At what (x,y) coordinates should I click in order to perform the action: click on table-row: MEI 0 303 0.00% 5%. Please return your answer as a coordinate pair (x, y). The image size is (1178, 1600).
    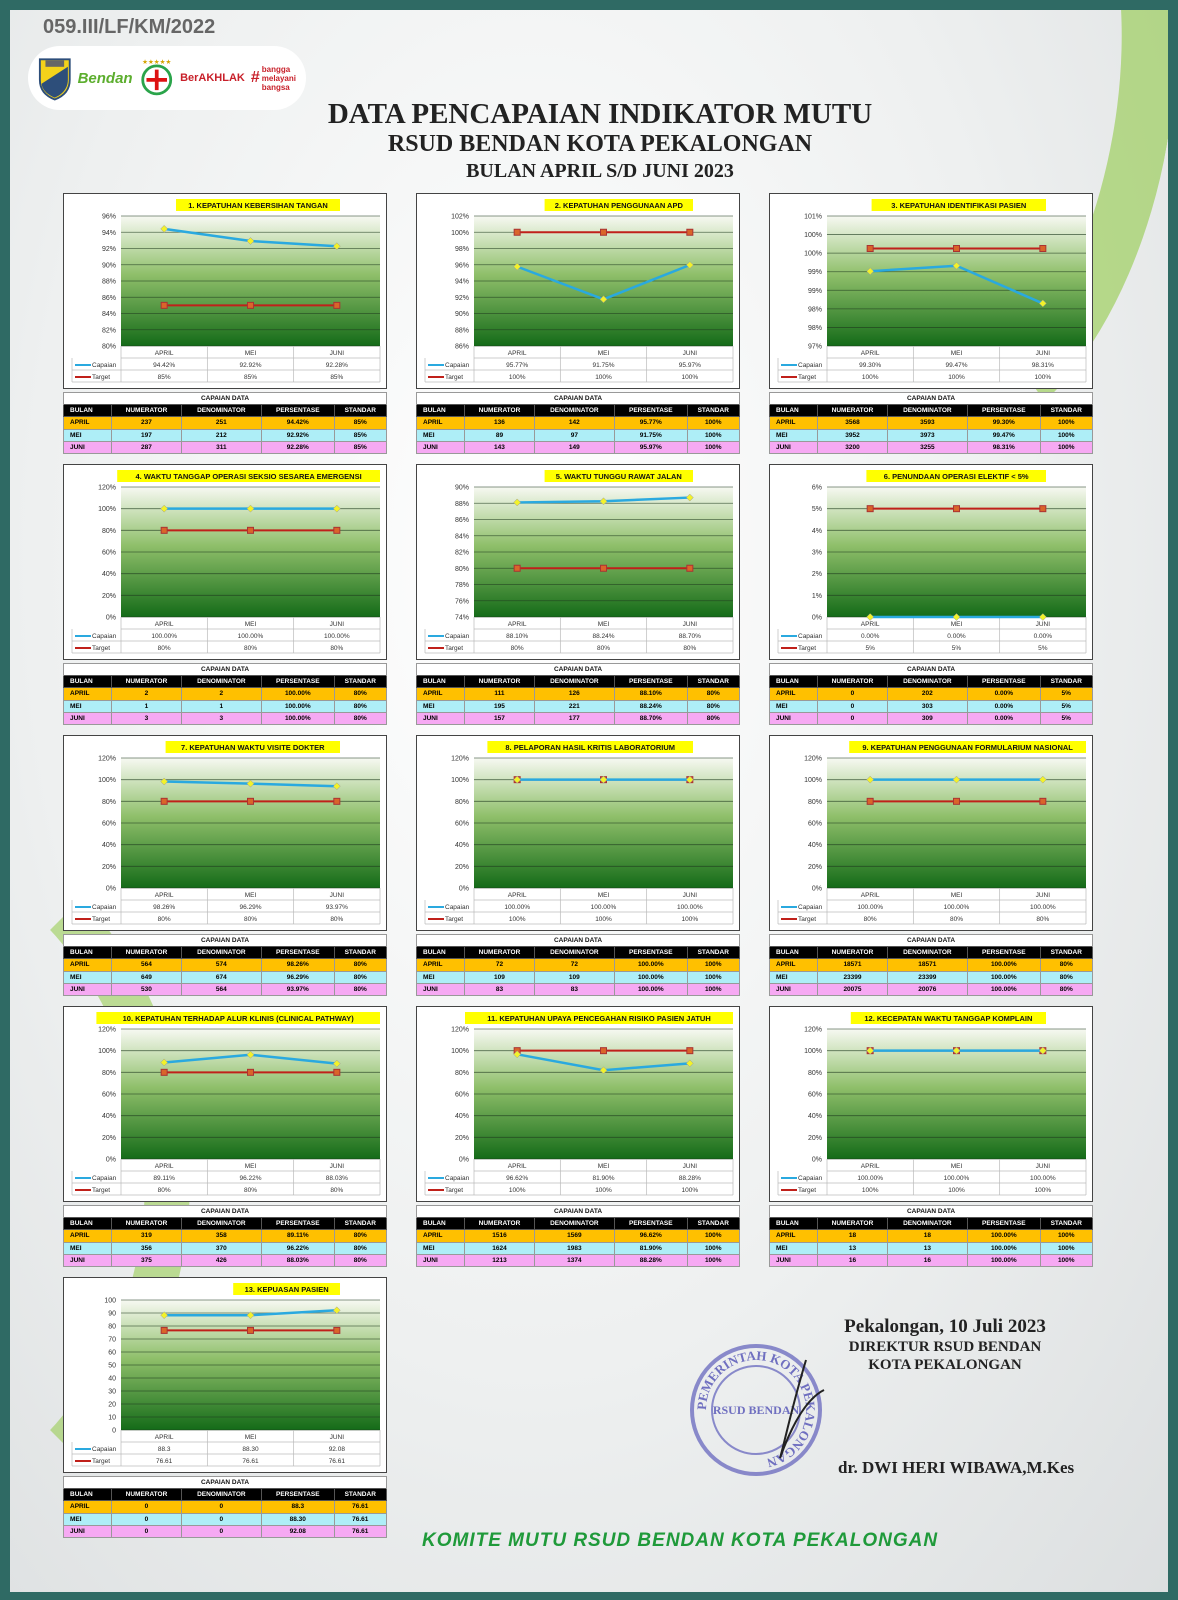
    Looking at the image, I should click on (930, 706).